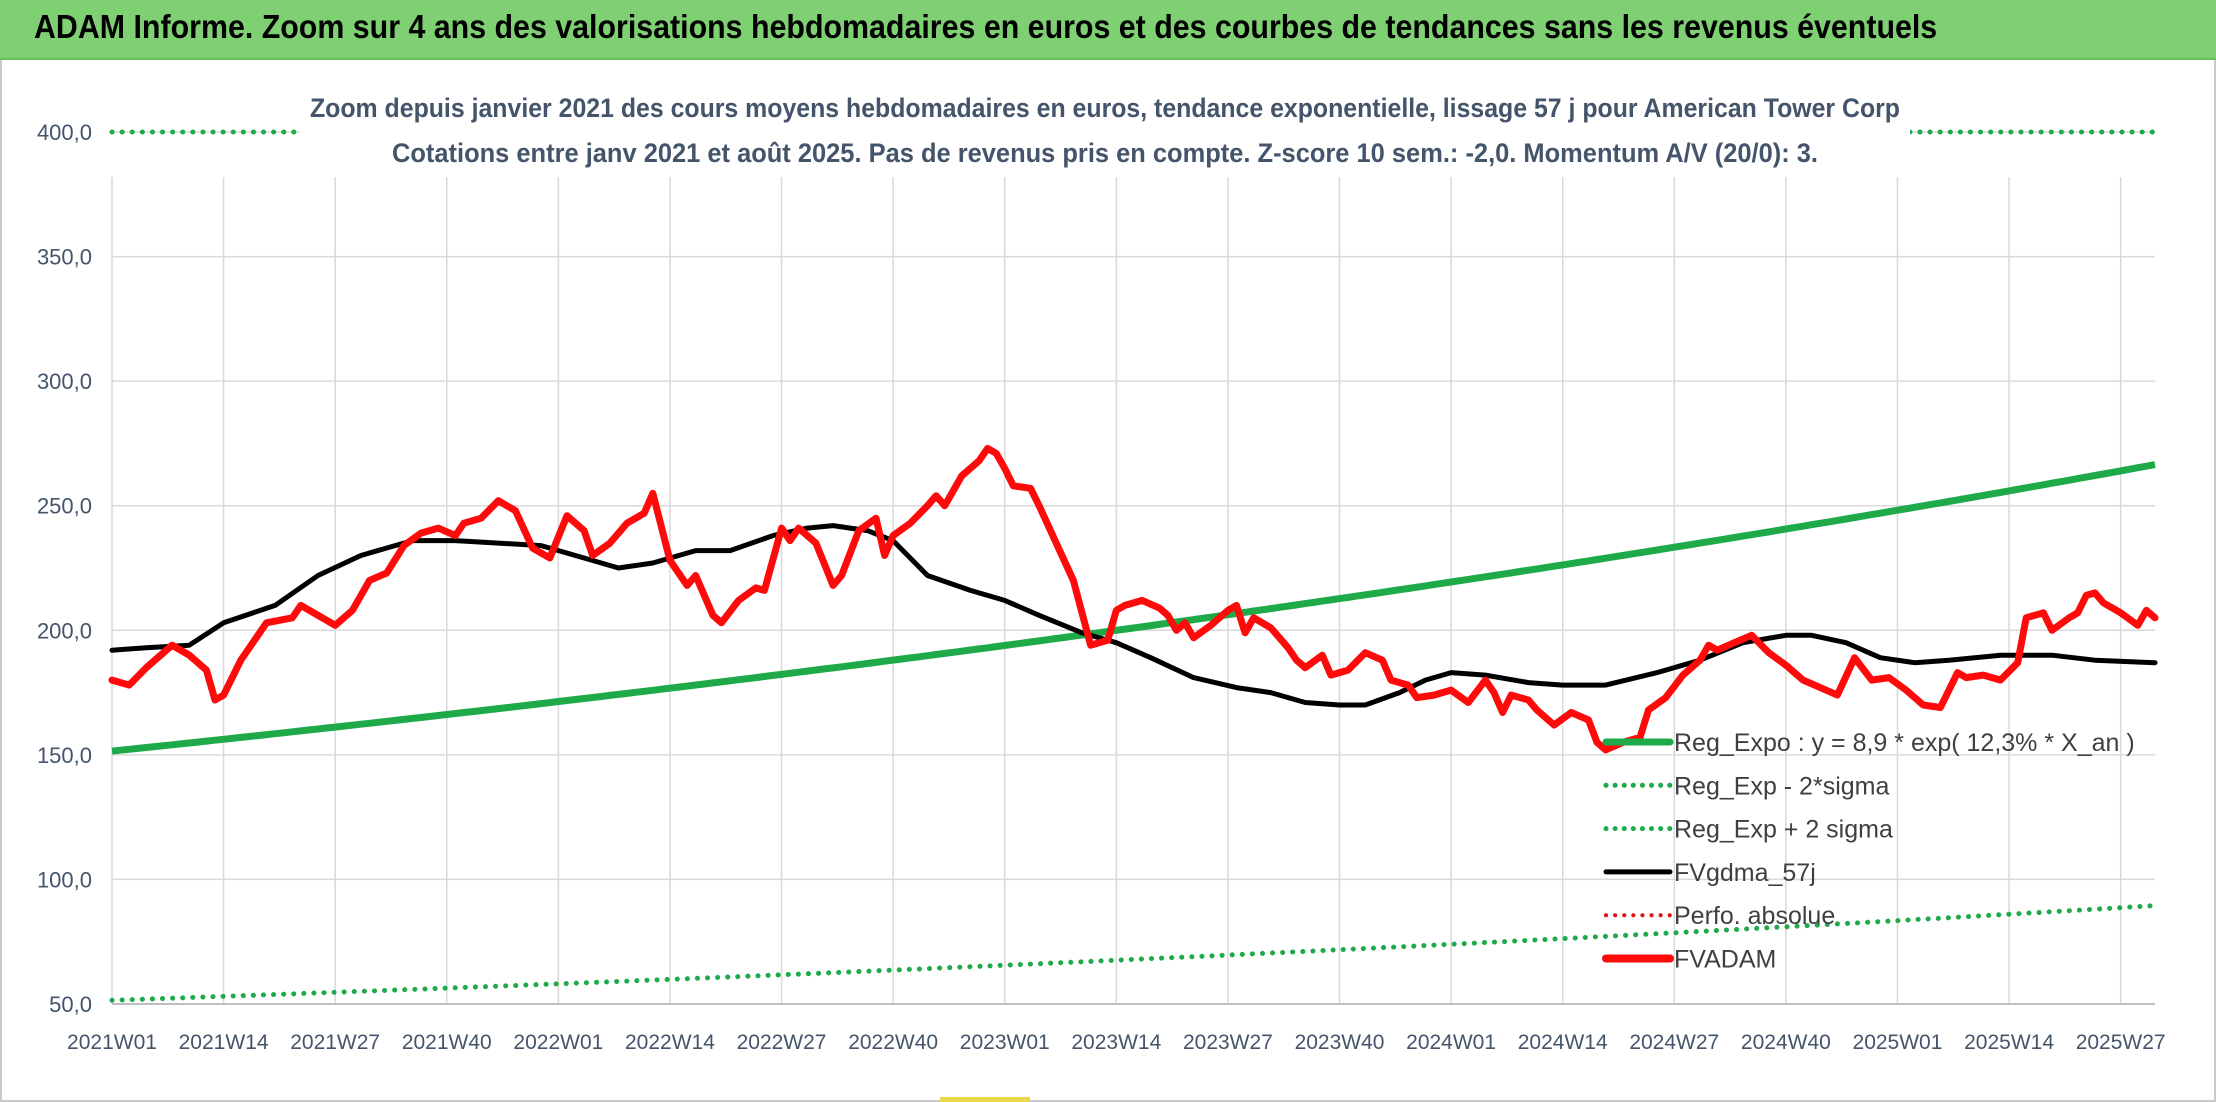 The image size is (2216, 1102). What do you see at coordinates (1340, 1042) in the screenshot?
I see `x-tick-label: 2023W40` at bounding box center [1340, 1042].